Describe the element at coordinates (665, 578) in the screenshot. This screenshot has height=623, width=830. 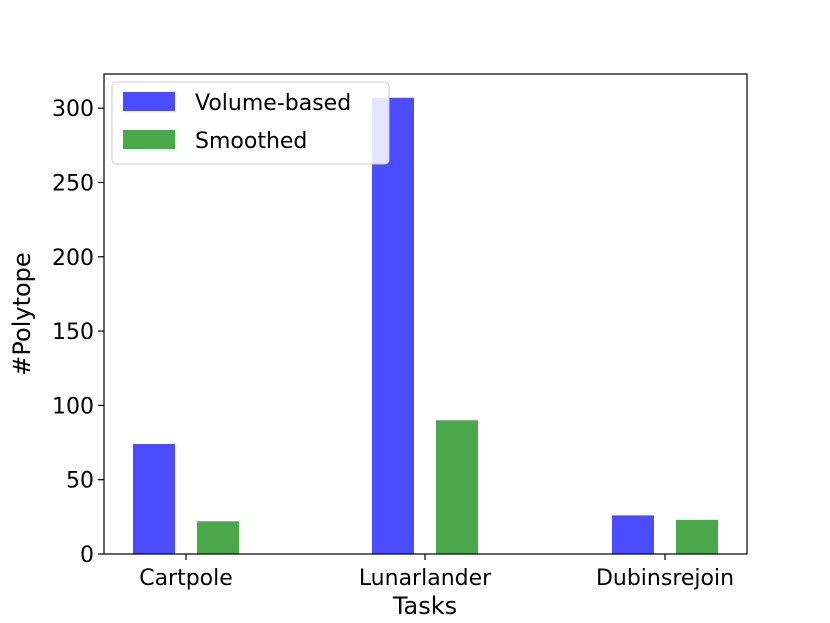
I see `x-tick-label: Dubinsrejoin` at that location.